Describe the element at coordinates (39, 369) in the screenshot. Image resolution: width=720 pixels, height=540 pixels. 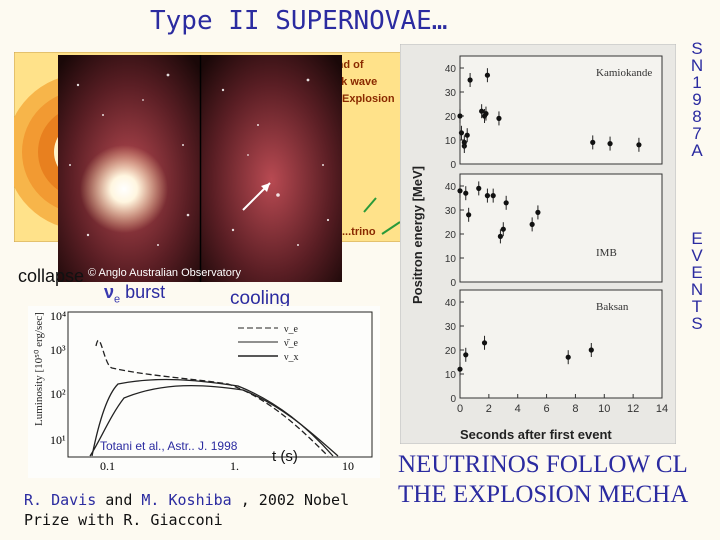
I see `y-axis-label: Luminosity [10⁵⁰ erg/sec]` at that location.